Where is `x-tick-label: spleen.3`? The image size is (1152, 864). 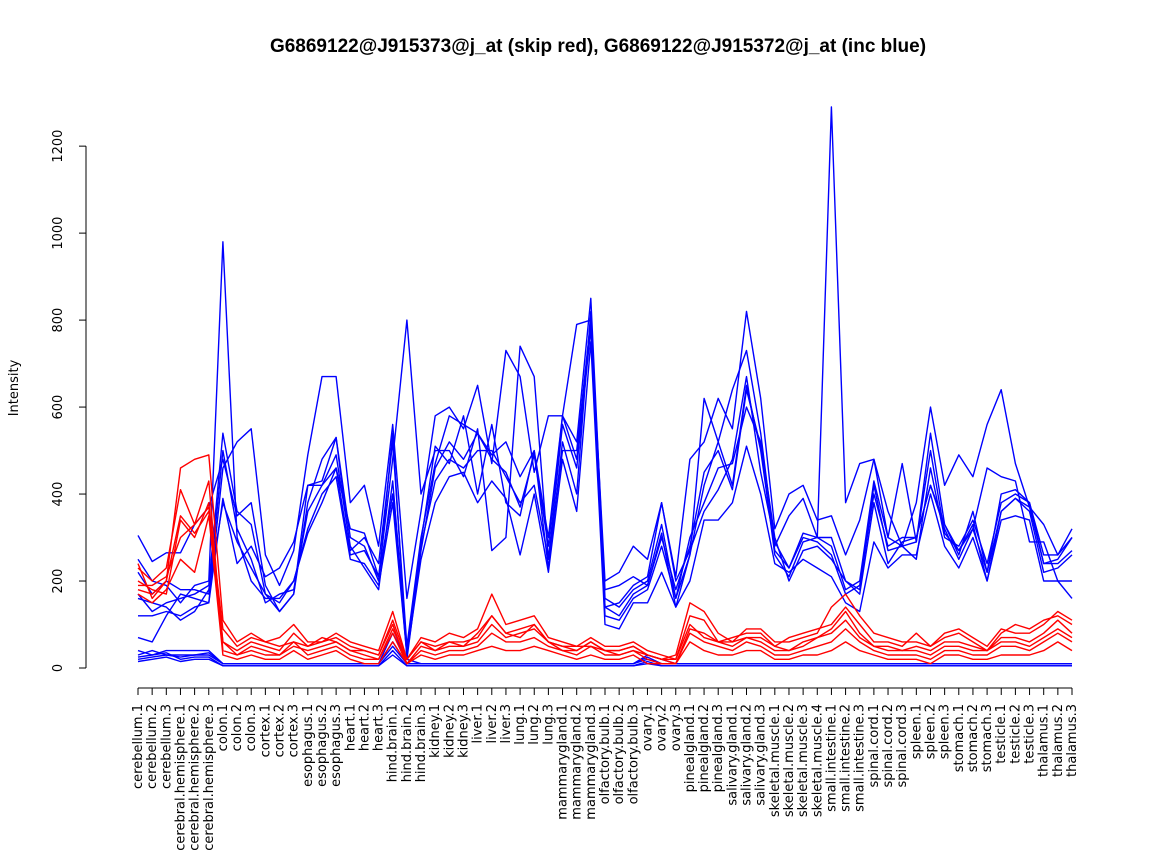 x-tick-label: spleen.3 is located at coordinates (945, 731).